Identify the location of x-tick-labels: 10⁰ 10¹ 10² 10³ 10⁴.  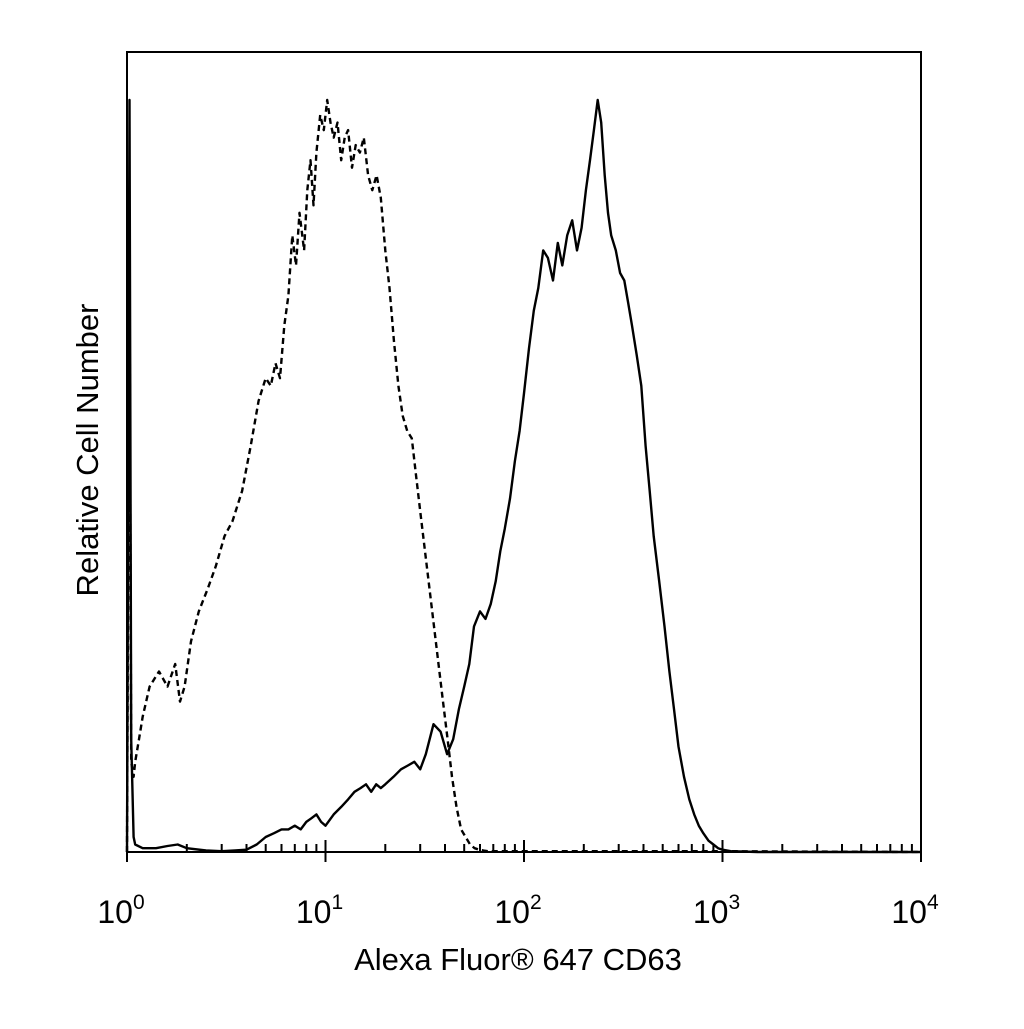
(518, 910).